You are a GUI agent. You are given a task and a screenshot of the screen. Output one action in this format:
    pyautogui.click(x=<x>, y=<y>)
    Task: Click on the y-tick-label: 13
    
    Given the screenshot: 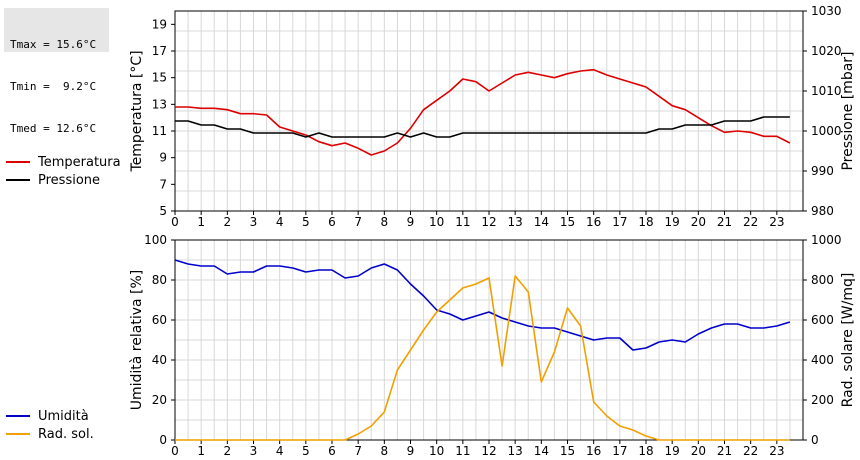 What is the action you would take?
    pyautogui.click(x=159, y=104)
    